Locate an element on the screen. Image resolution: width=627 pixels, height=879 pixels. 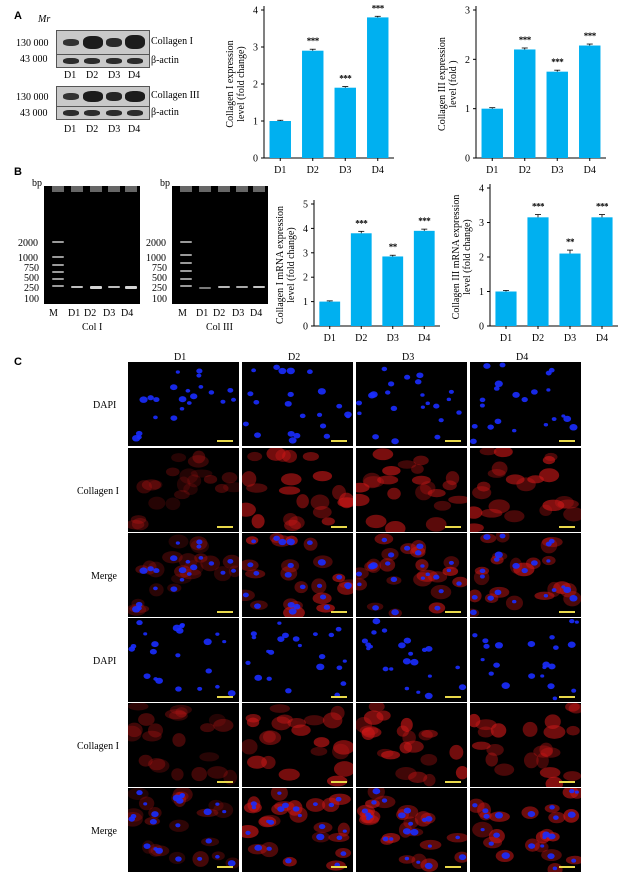
blot1-actin-label: β-actin is located at coordinates (165, 60).